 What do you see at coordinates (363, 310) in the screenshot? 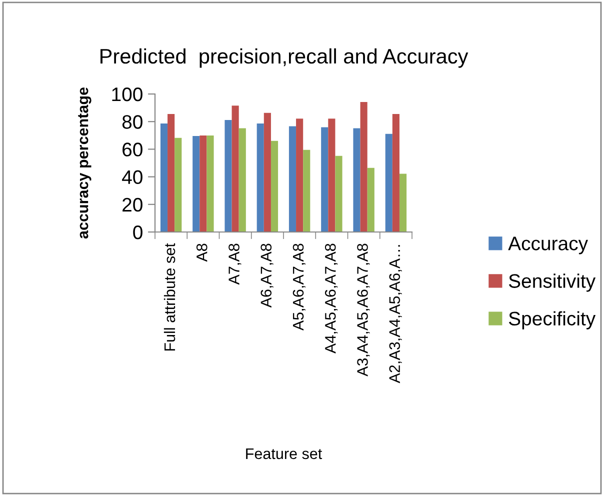
I see `x-tick-label: A3,A4,A5,A6,A7,A8` at bounding box center [363, 310].